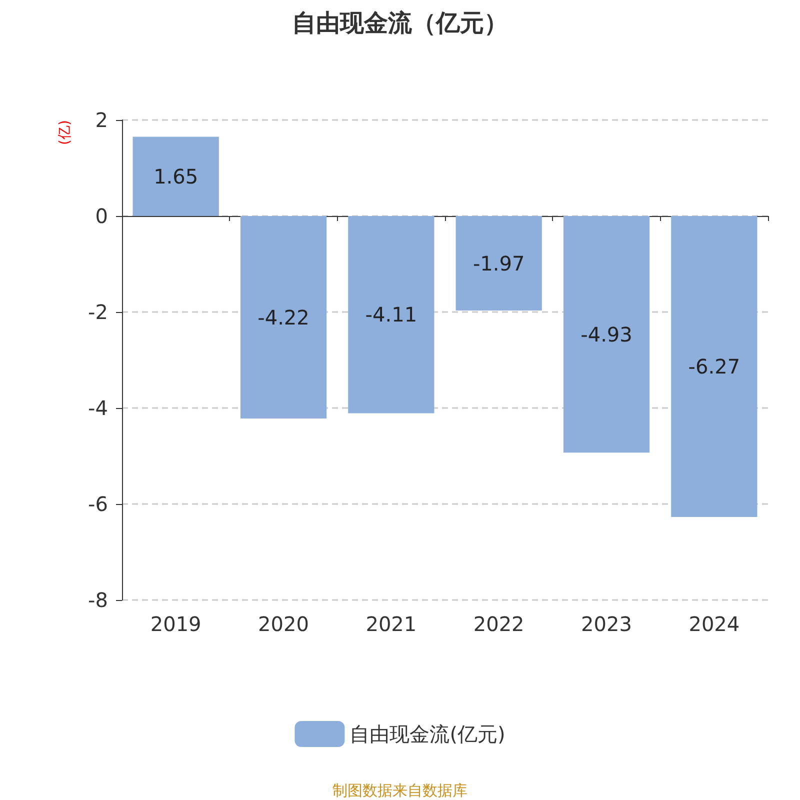 The width and height of the screenshot is (800, 800). I want to click on y-axis-title: (亿), so click(65, 132).